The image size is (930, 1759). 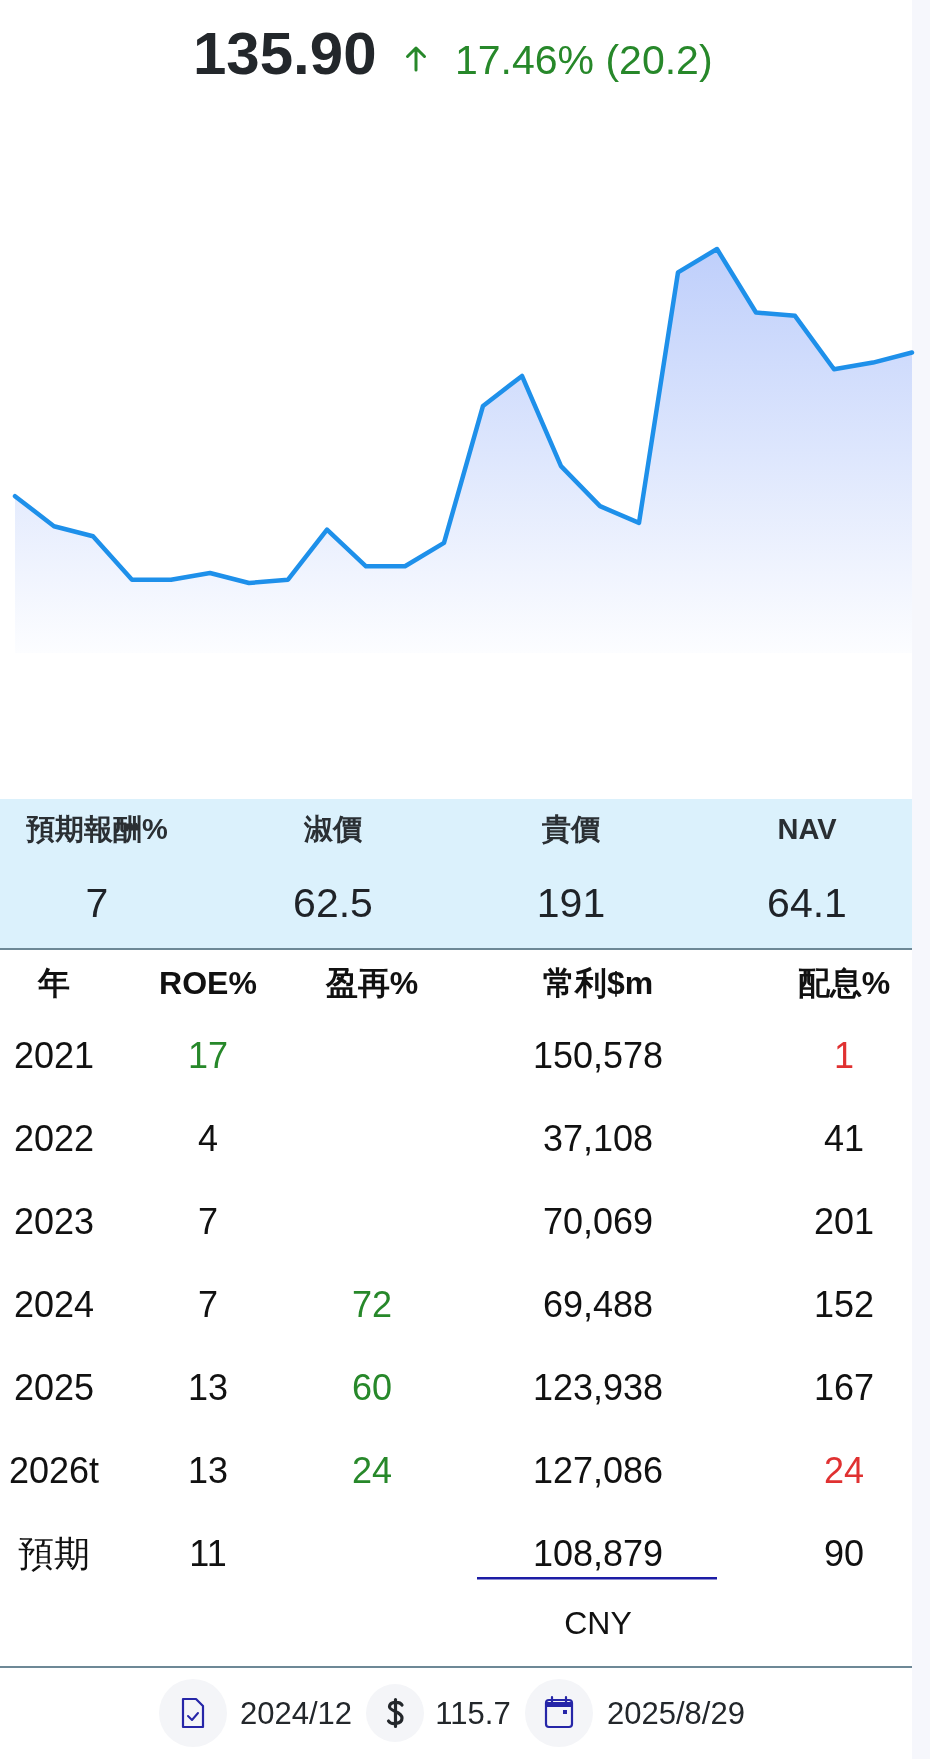 I want to click on data-label: 69,488, so click(x=598, y=1304).